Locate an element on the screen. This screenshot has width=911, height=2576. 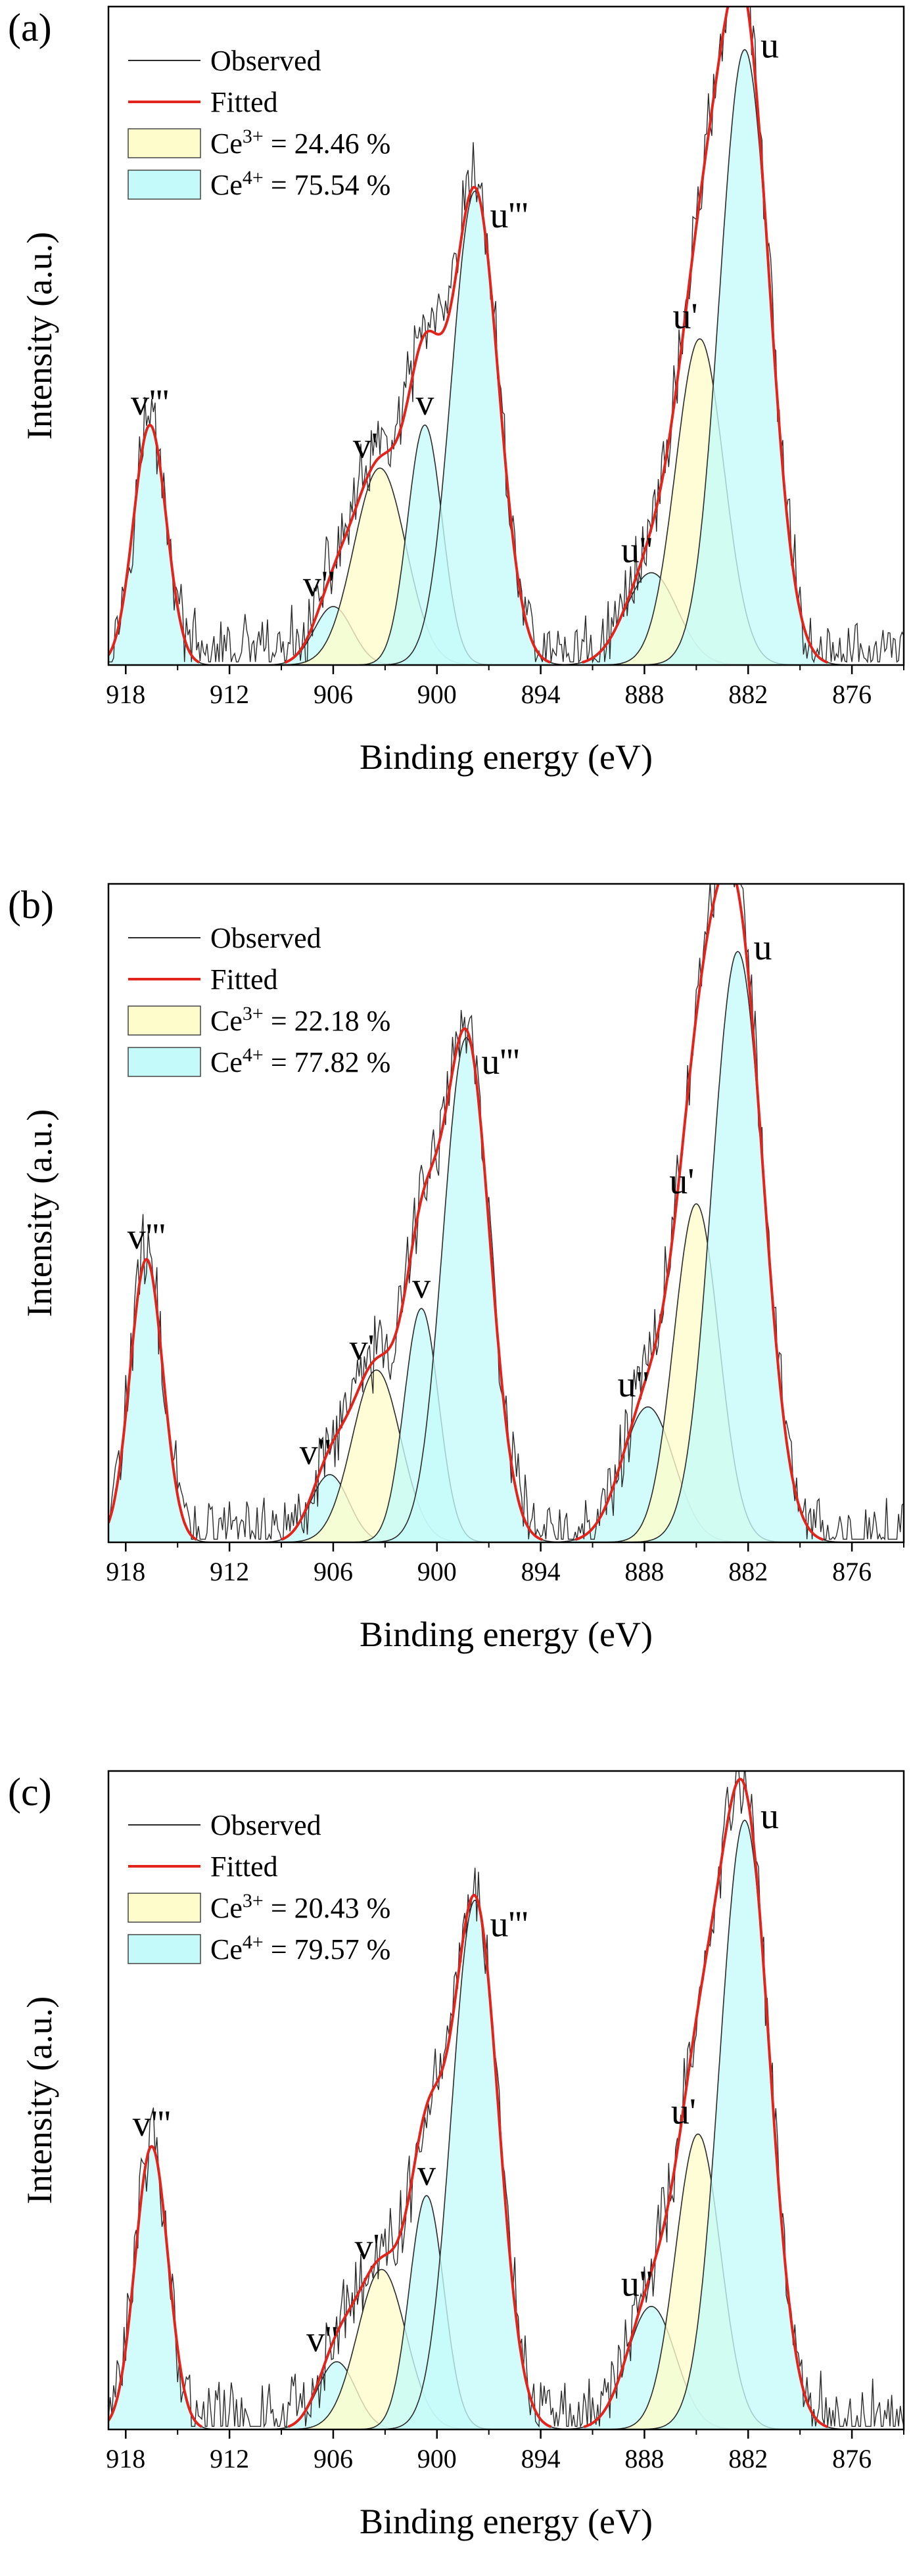
panel-label: (c) is located at coordinates (30, 1792).